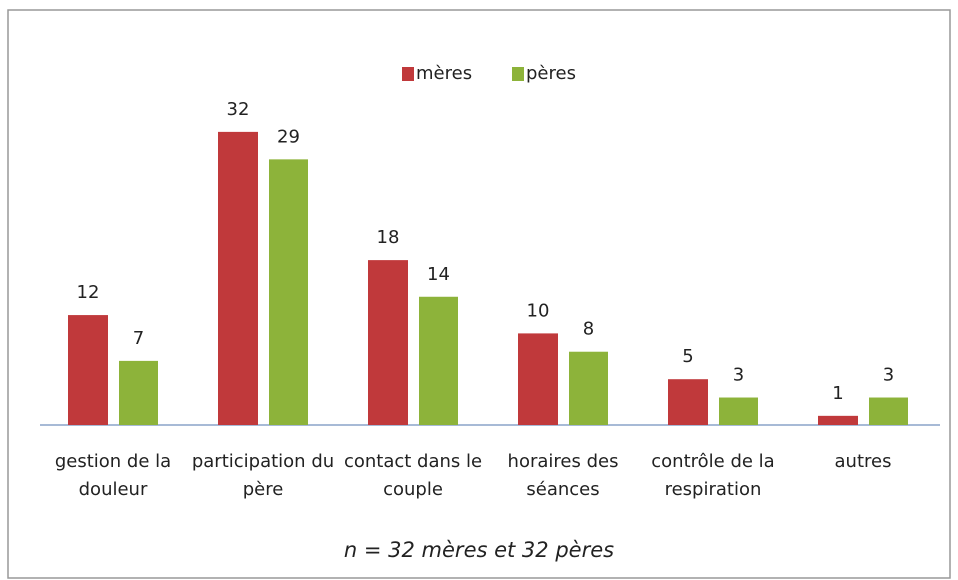  I want to click on x-tick-label: gestion de la douleur, so click(113, 475).